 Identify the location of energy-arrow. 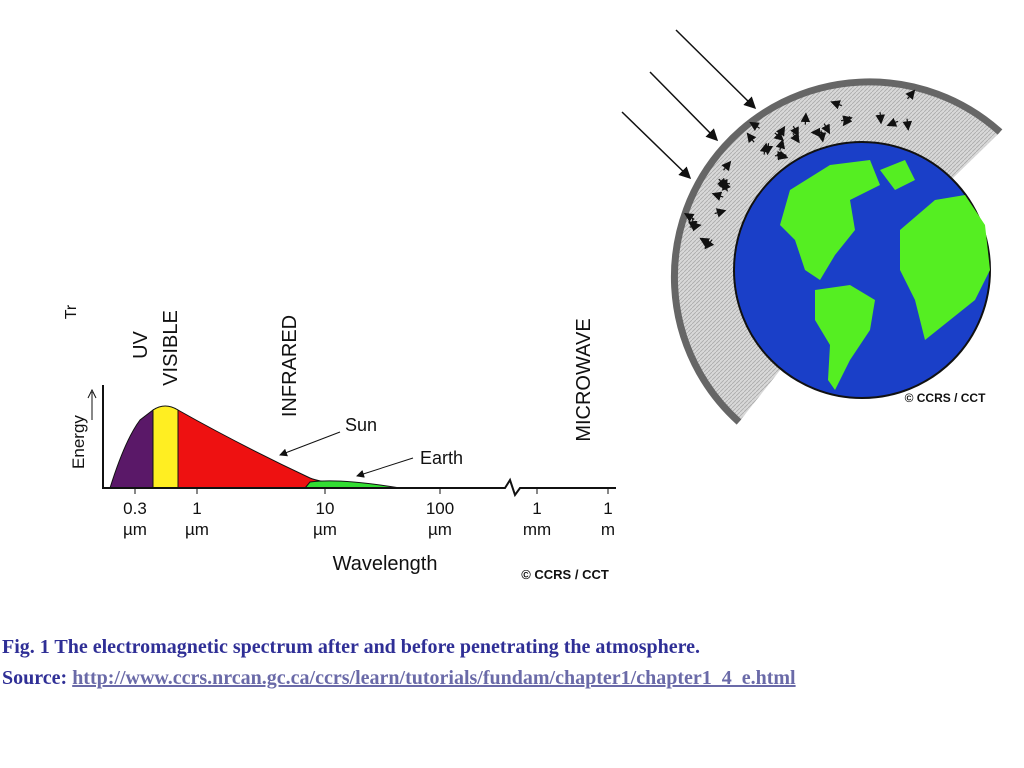
(92, 404).